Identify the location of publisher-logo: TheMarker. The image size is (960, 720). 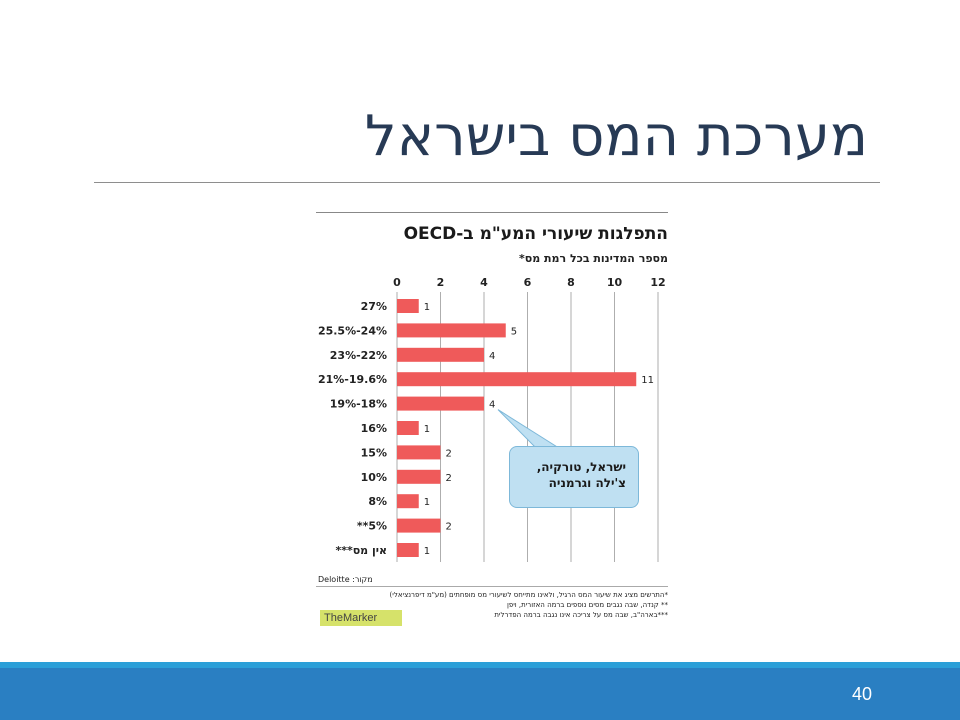
(361, 618).